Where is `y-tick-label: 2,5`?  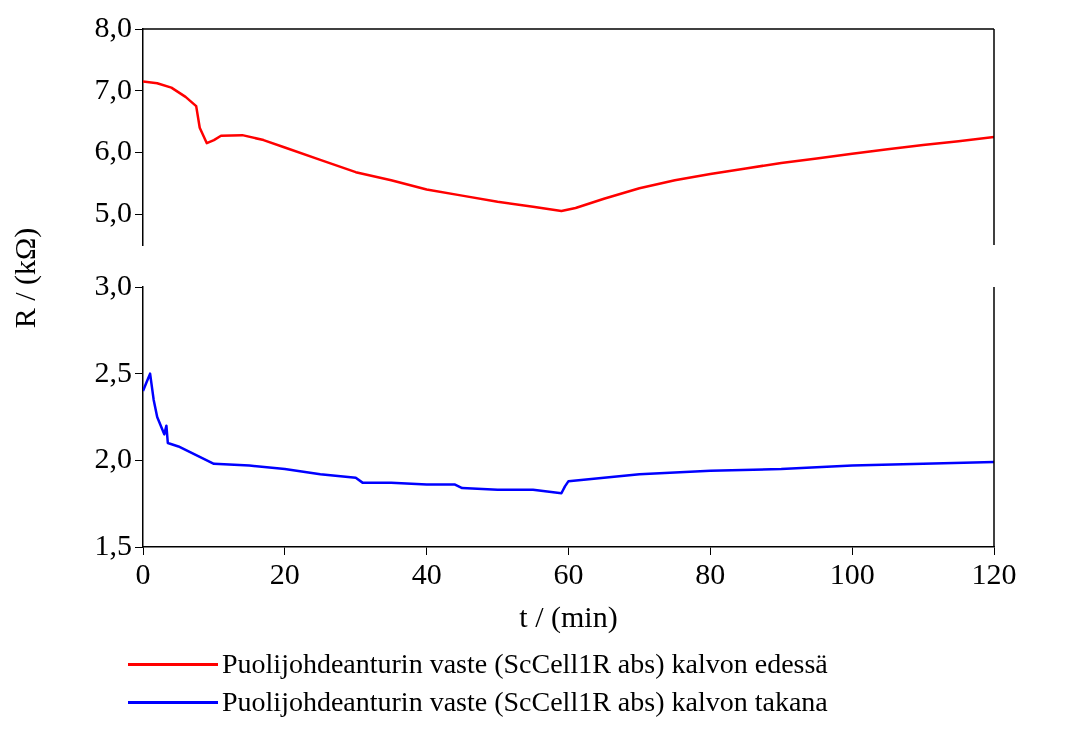 y-tick-label: 2,5 is located at coordinates (113, 371).